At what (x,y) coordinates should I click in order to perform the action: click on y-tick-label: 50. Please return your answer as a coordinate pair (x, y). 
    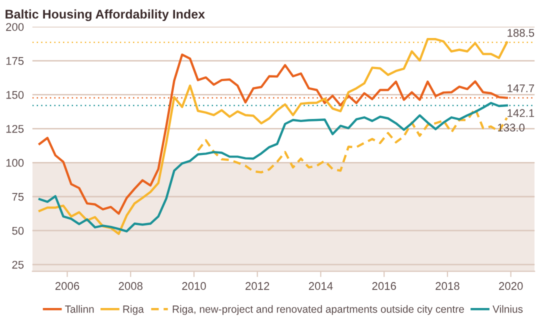
    Looking at the image, I should click on (18, 230).